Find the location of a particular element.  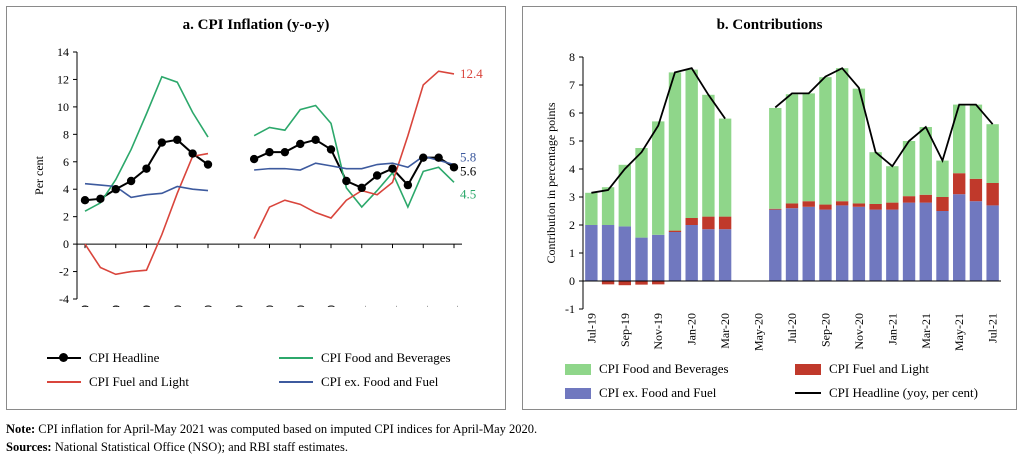

y-tick-label: 12 is located at coordinates (63, 79).